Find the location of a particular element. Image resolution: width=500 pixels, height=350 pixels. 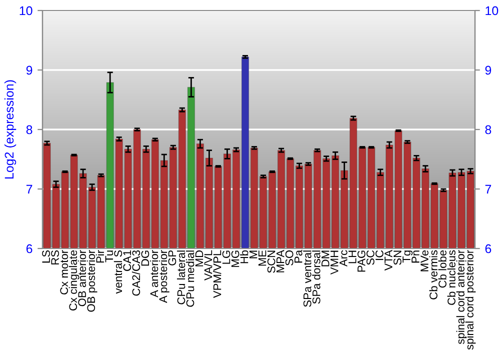

x-tick-label: MD is located at coordinates (199, 258).